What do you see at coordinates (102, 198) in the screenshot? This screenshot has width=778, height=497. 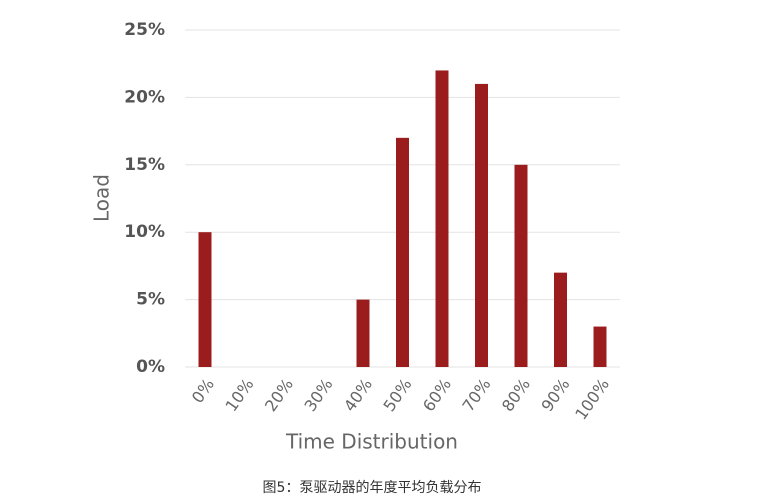 I see `y-axis-label: Load` at bounding box center [102, 198].